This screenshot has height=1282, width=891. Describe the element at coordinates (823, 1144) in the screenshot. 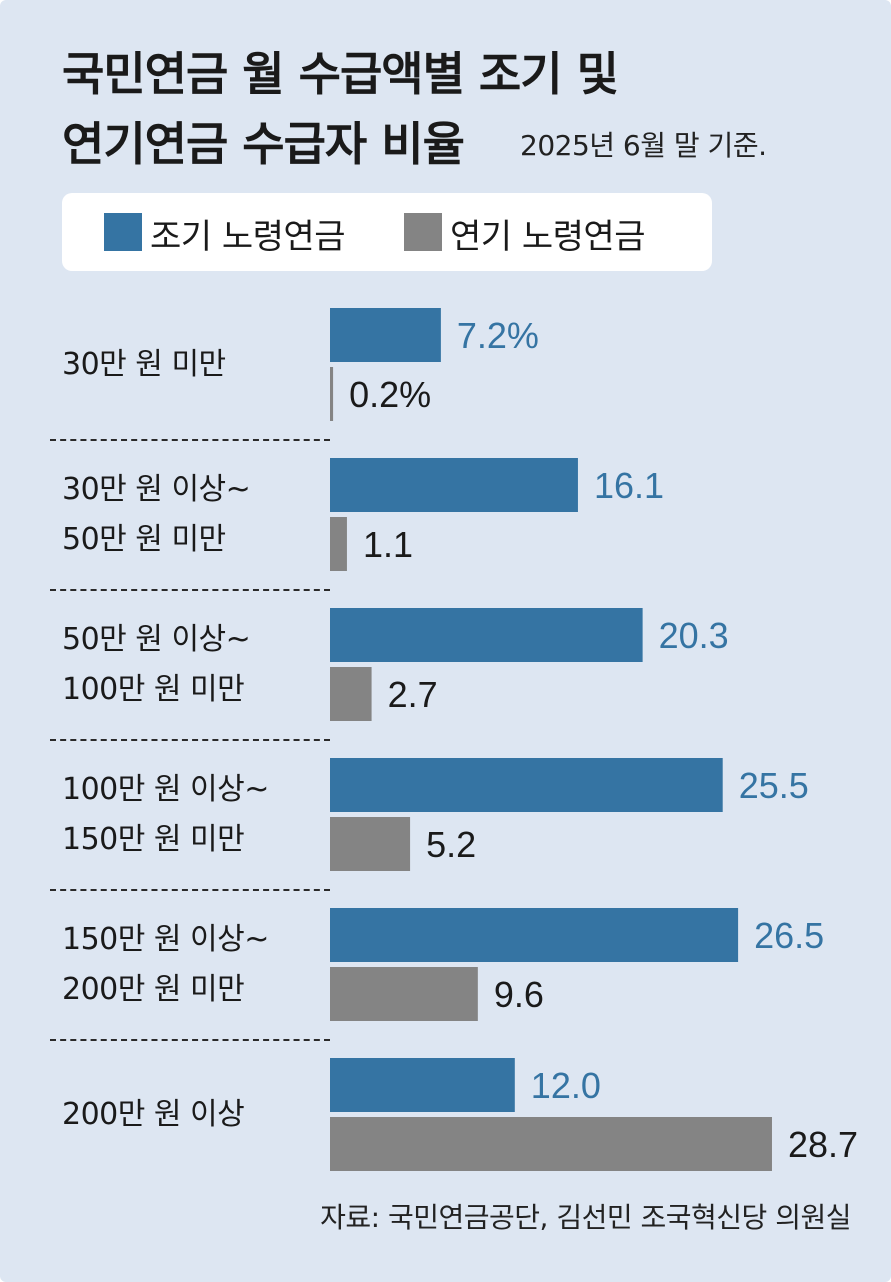

I see `data-label-deferred: 28.7` at that location.